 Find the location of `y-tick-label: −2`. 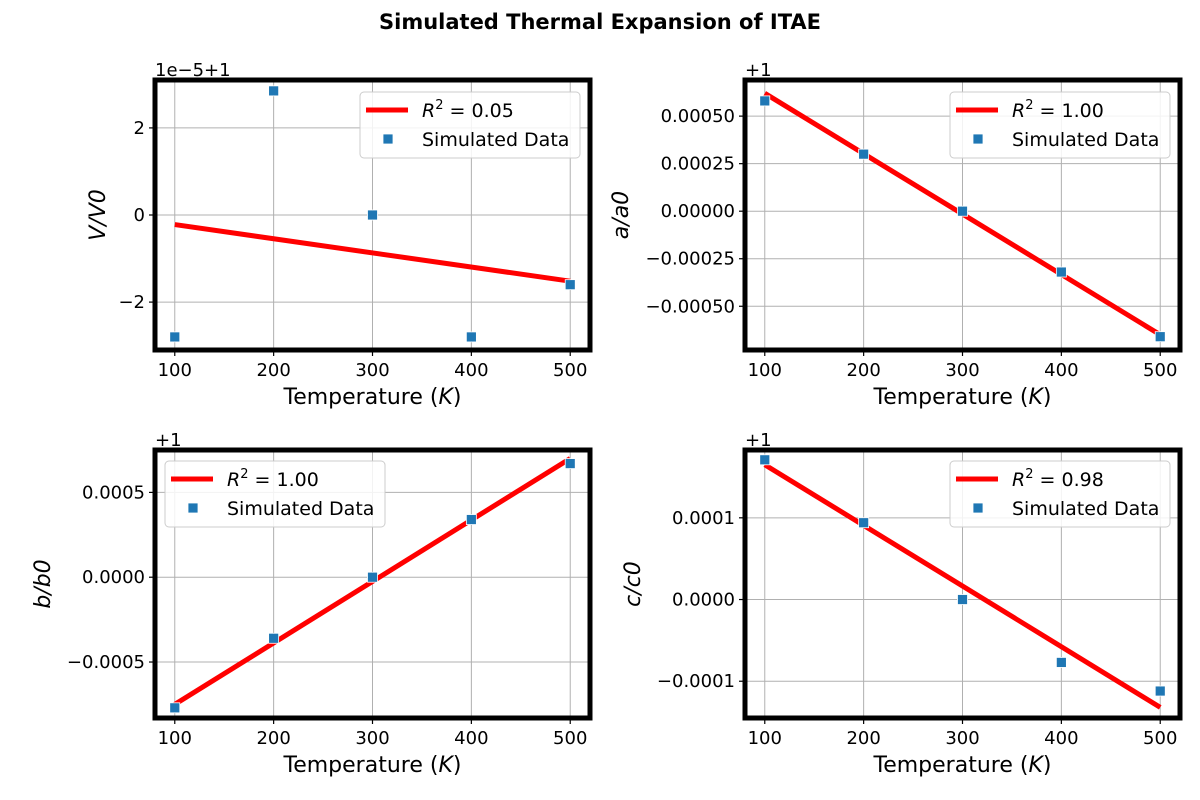

y-tick-label: −2 is located at coordinates (131, 302).